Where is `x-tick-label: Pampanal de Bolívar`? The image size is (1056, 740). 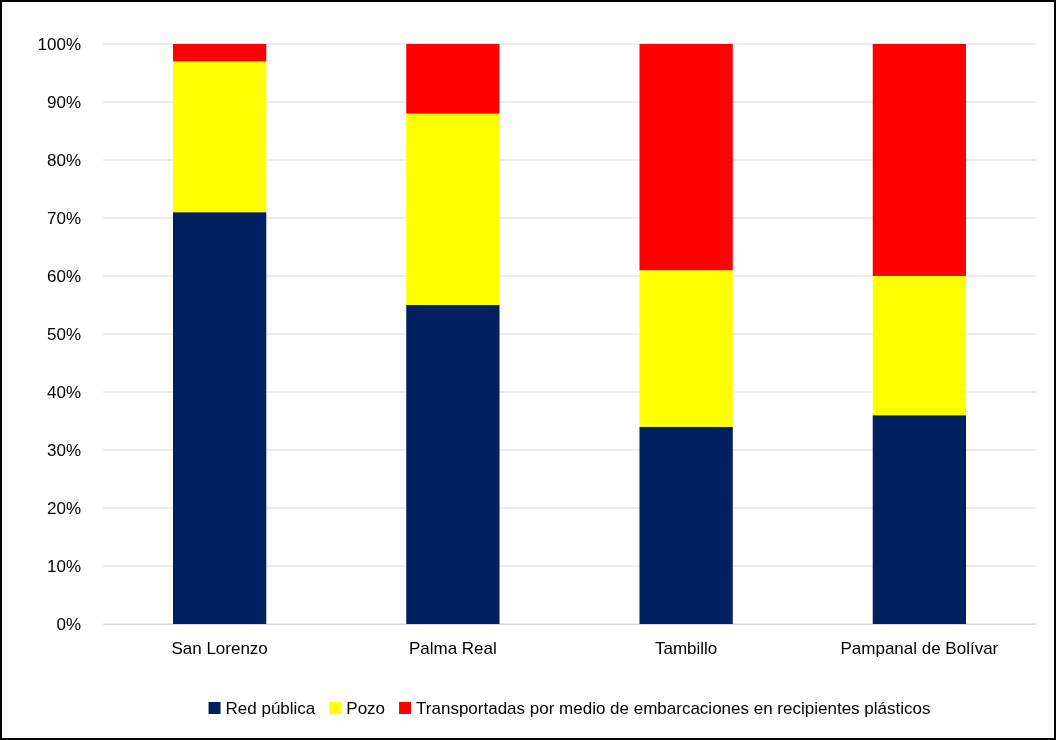
x-tick-label: Pampanal de Bolívar is located at coordinates (919, 649).